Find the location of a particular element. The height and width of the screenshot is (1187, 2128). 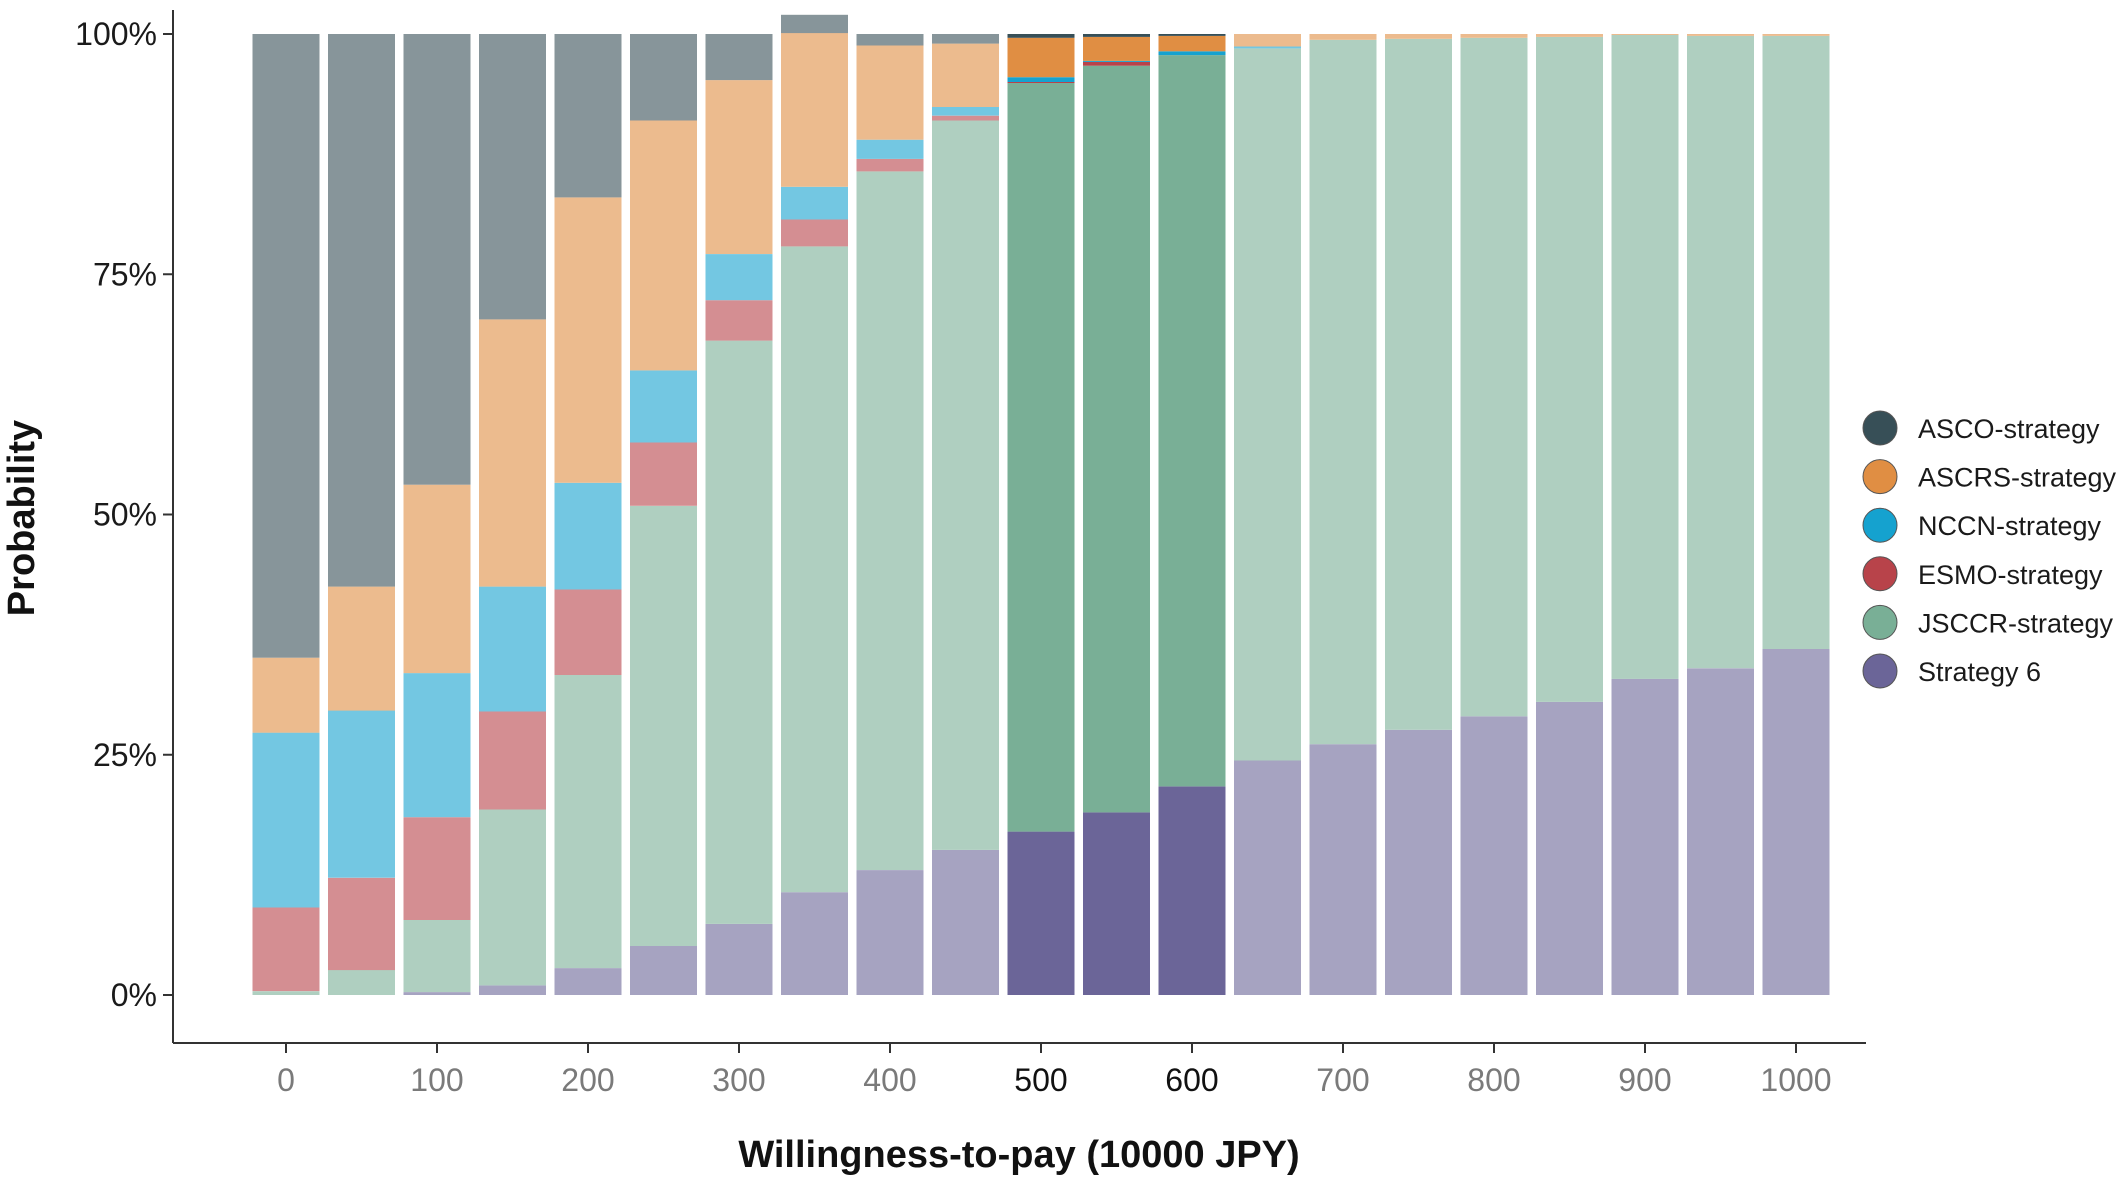

y-axis-title: Probability is located at coordinates (22, 518).